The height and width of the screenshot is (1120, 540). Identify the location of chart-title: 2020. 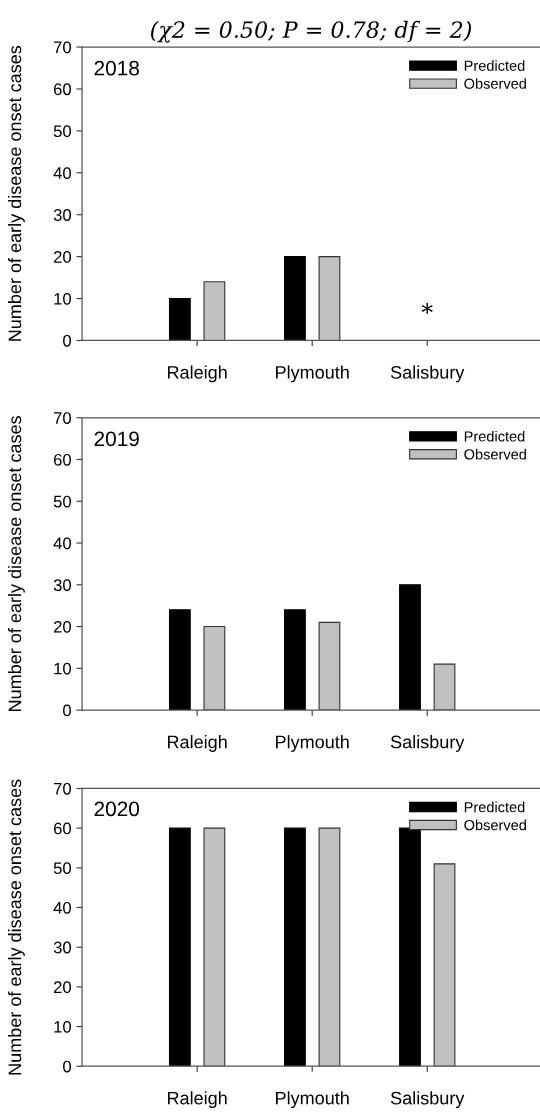
(117, 809).